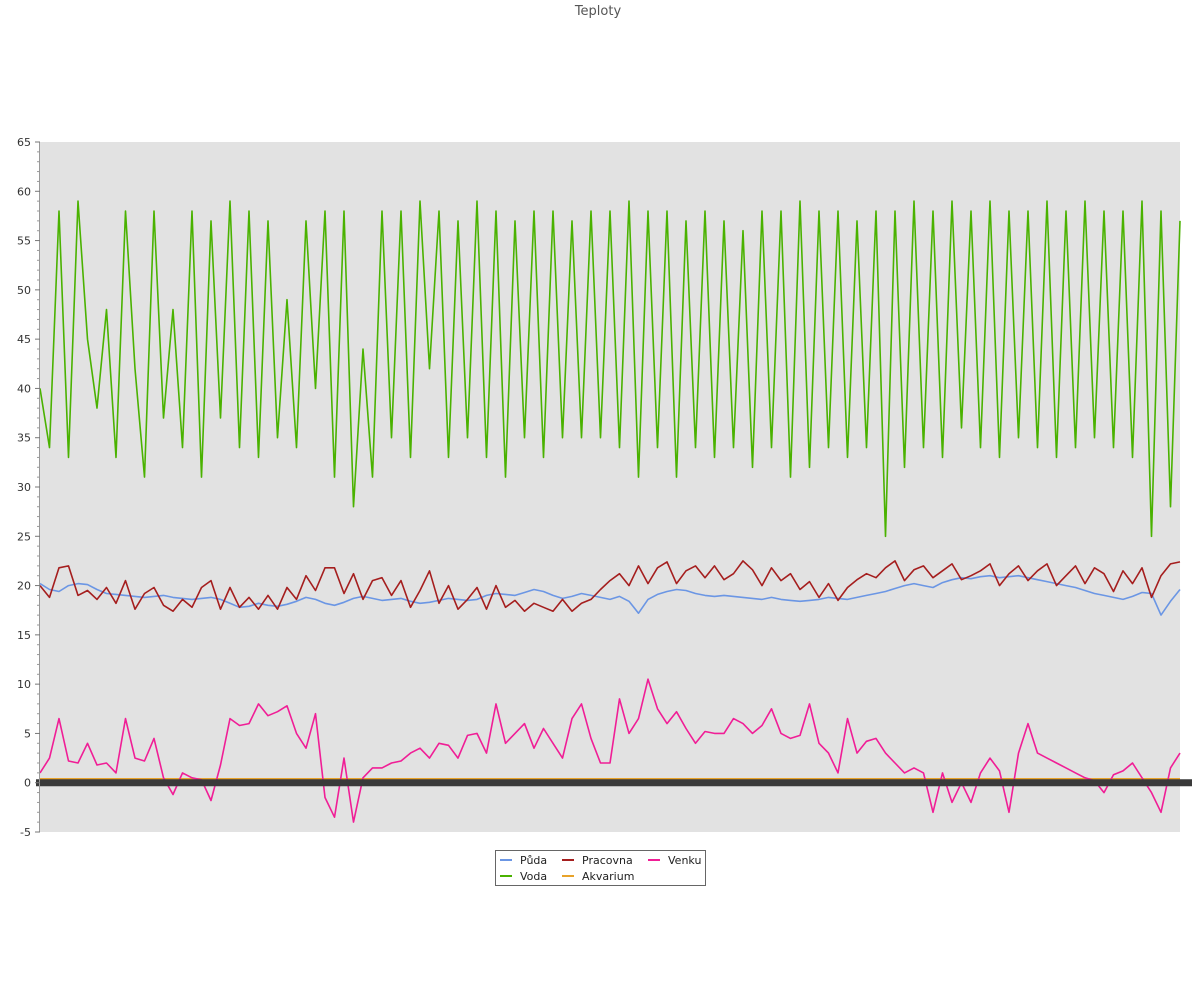 The image size is (1200, 1004). What do you see at coordinates (533, 860) in the screenshot?
I see `legend-label-0: Půda` at bounding box center [533, 860].